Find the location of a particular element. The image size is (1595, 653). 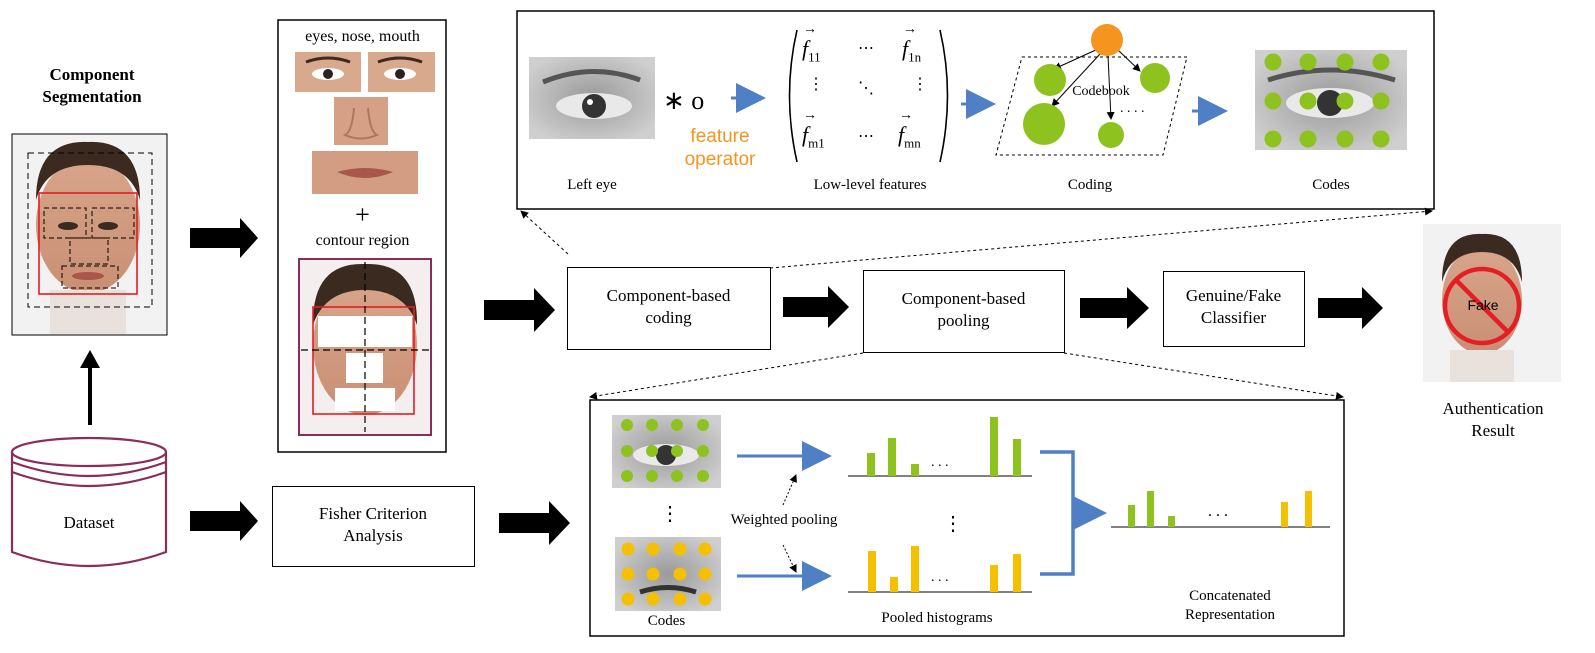

weighted-pooling-label: Weighted pooling is located at coordinates (784, 521).